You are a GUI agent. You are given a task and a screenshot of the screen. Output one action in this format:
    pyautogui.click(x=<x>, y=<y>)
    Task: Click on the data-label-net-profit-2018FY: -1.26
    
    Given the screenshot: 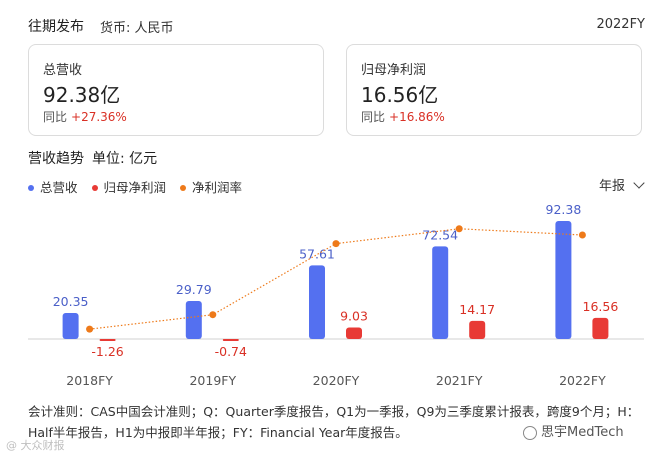 What is the action you would take?
    pyautogui.click(x=107, y=351)
    